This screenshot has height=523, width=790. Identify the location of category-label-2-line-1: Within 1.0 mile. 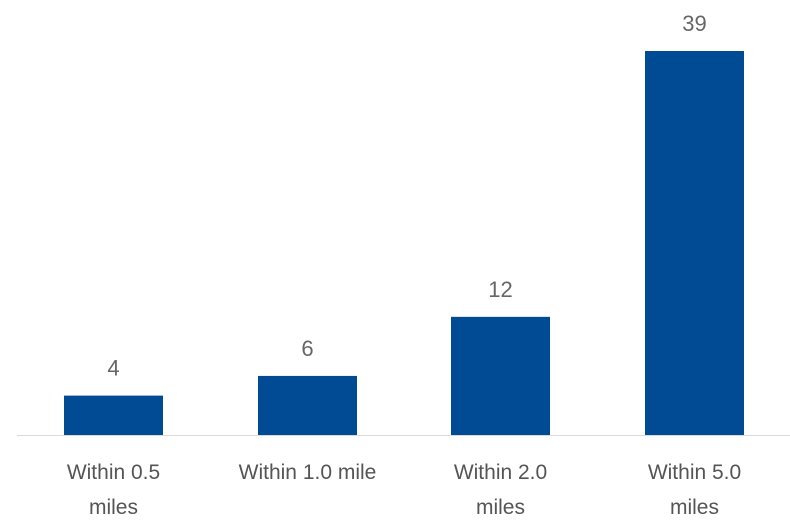
(308, 472).